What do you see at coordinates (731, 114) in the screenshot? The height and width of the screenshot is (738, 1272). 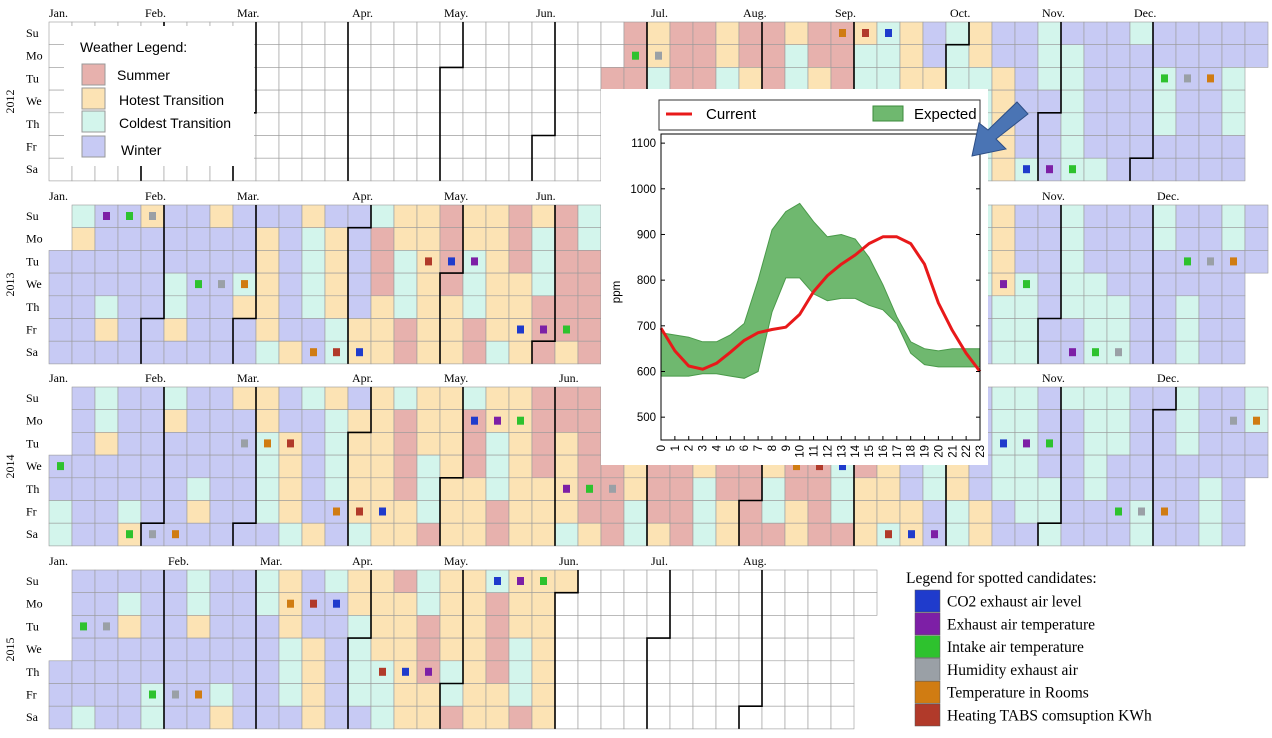 I see `legend-current-label: Current` at bounding box center [731, 114].